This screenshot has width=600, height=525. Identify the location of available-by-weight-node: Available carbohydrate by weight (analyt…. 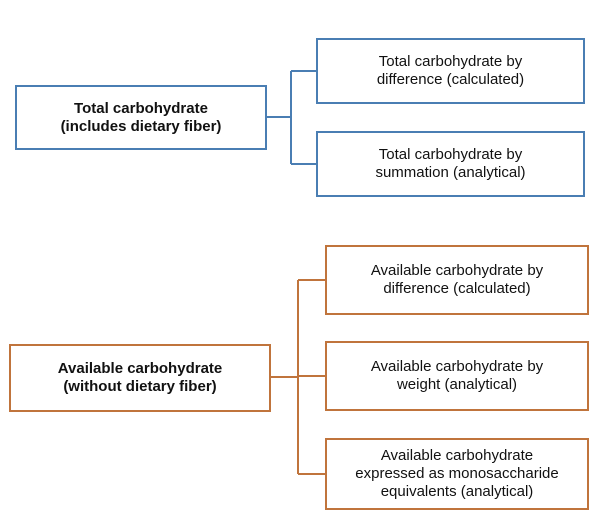
(457, 376).